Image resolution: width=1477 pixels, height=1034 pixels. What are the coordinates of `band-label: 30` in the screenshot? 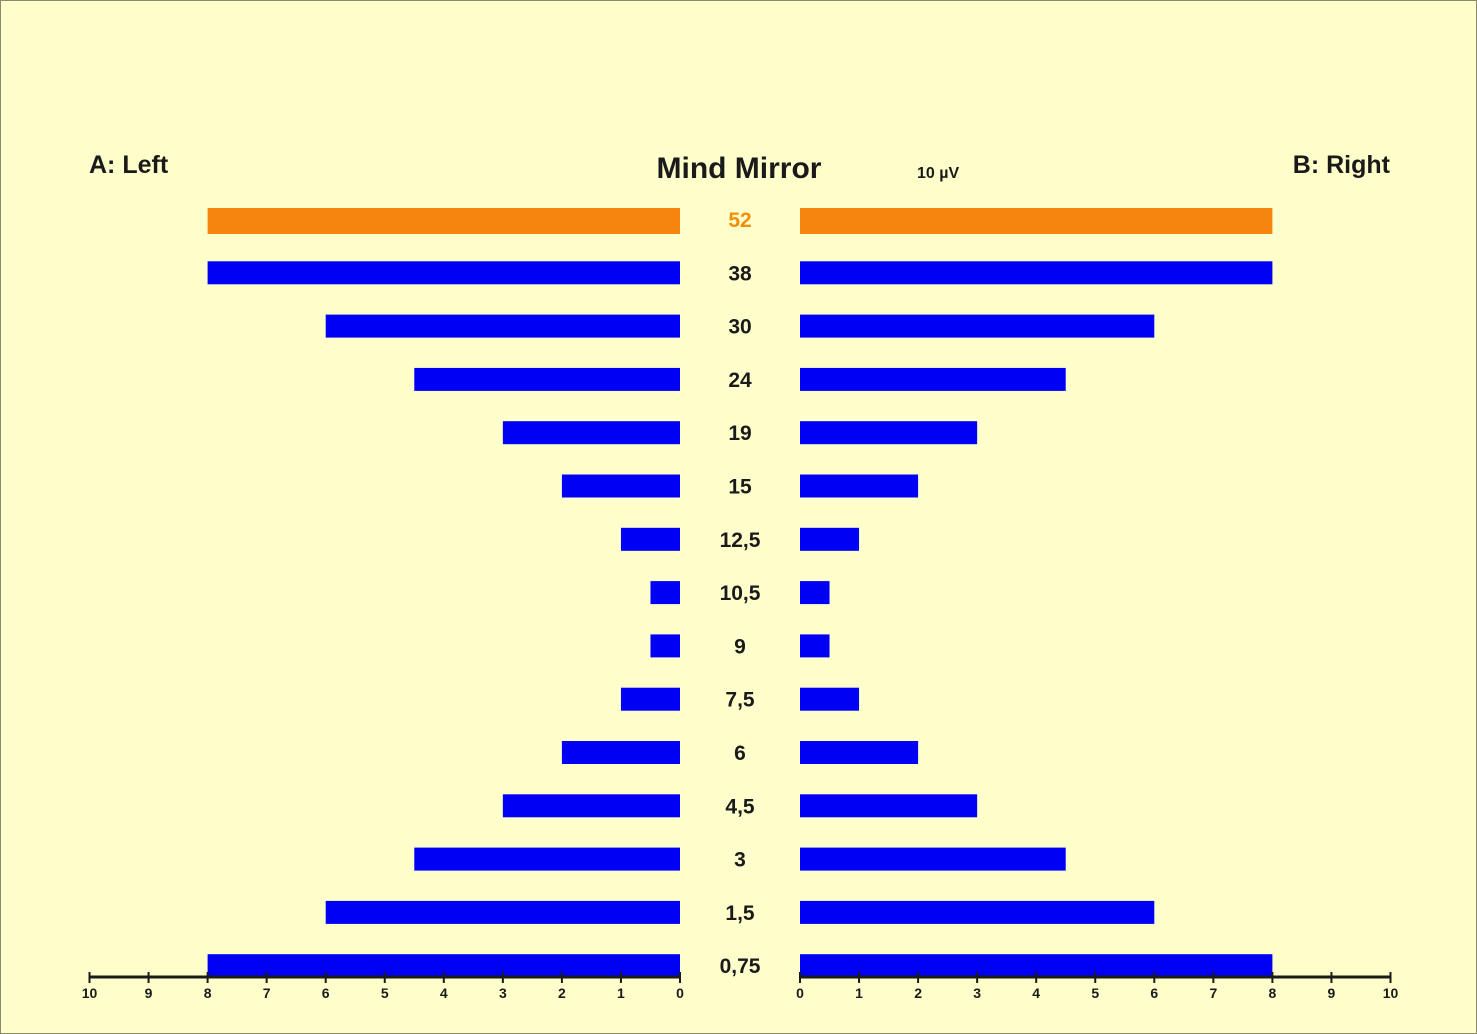 It's located at (739, 327).